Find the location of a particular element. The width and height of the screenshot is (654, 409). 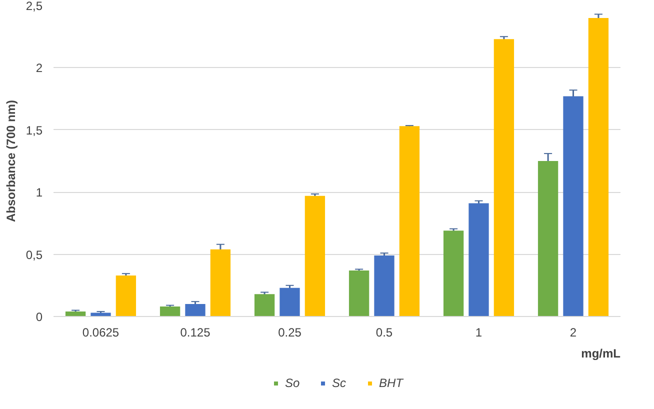

x-tick-label: 0.25 is located at coordinates (290, 333).